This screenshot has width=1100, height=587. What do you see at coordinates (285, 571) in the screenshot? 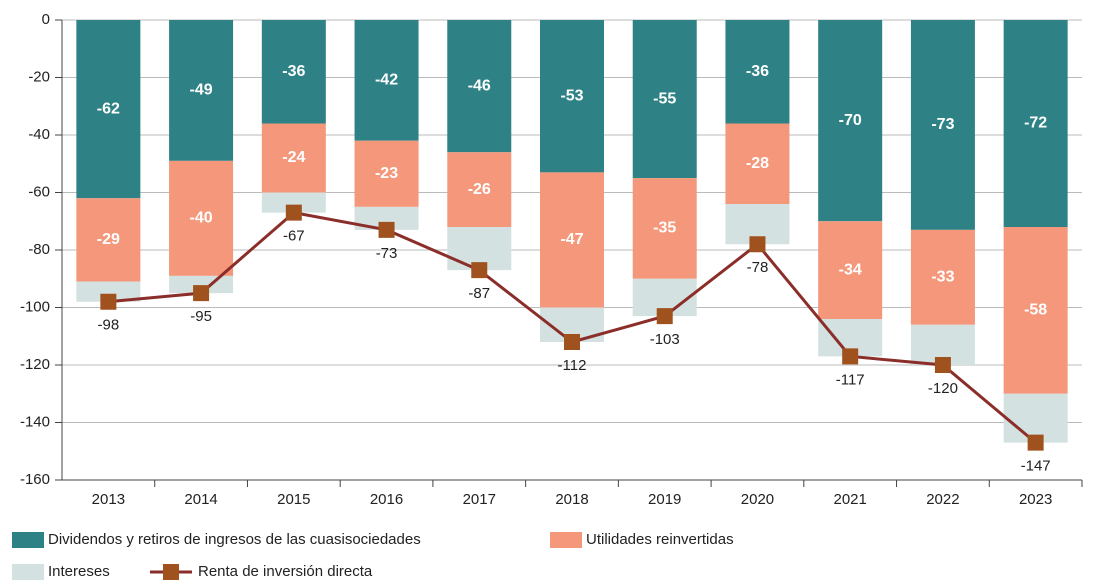
I see `legend-label: Renta de inversión directa` at bounding box center [285, 571].